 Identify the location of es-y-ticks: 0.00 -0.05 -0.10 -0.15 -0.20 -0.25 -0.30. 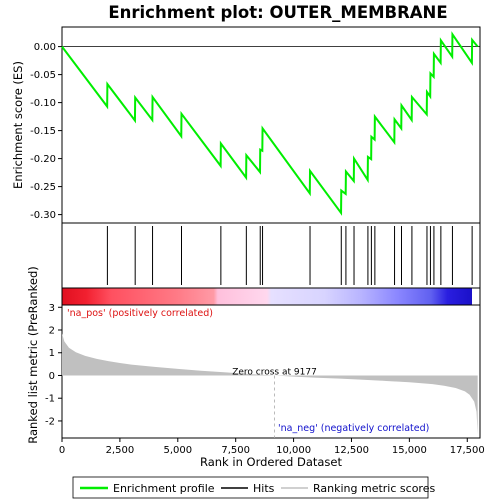
(46, 131).